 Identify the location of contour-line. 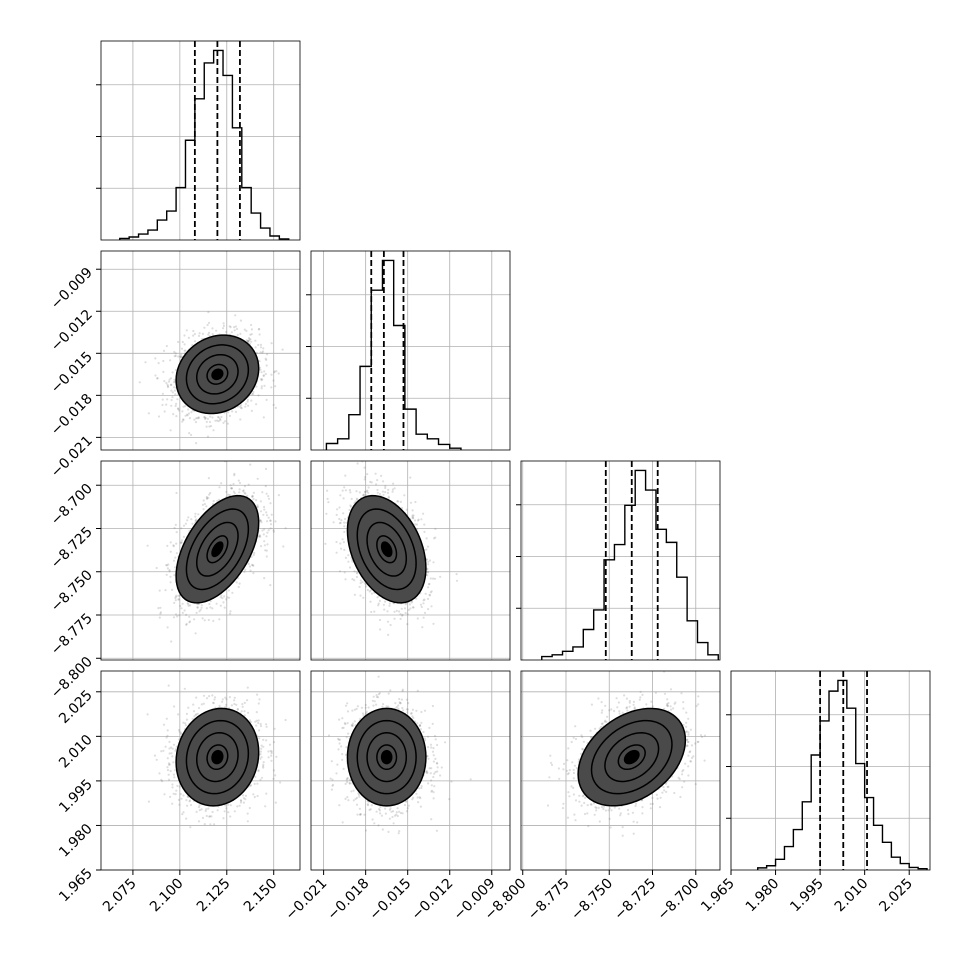
(217, 374).